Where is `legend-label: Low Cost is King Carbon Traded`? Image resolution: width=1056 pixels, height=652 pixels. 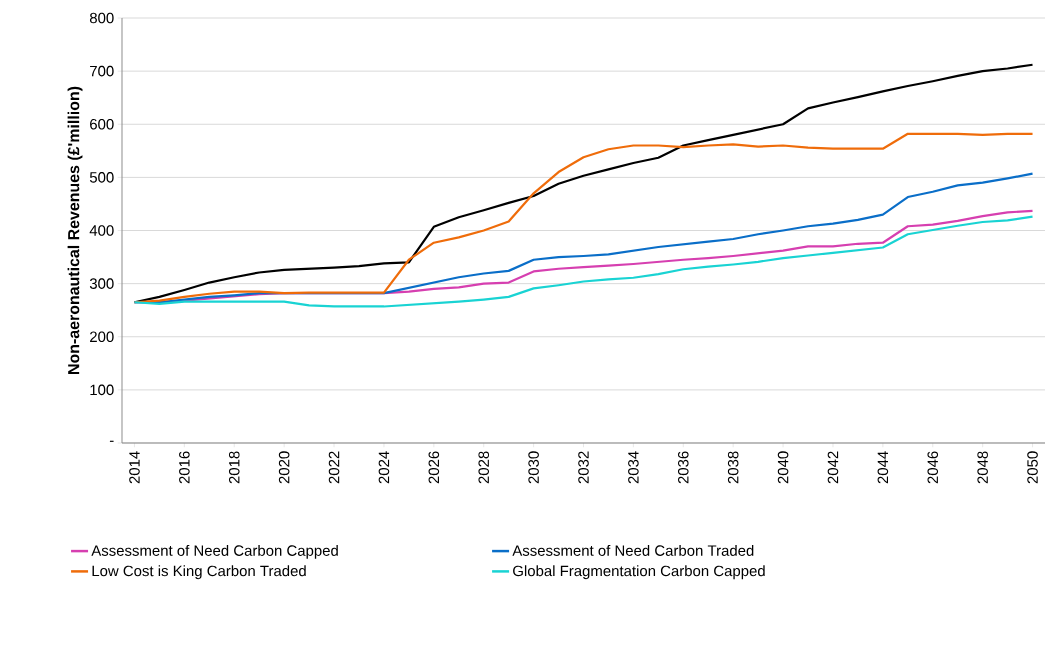
legend-label: Low Cost is King Carbon Traded is located at coordinates (199, 572).